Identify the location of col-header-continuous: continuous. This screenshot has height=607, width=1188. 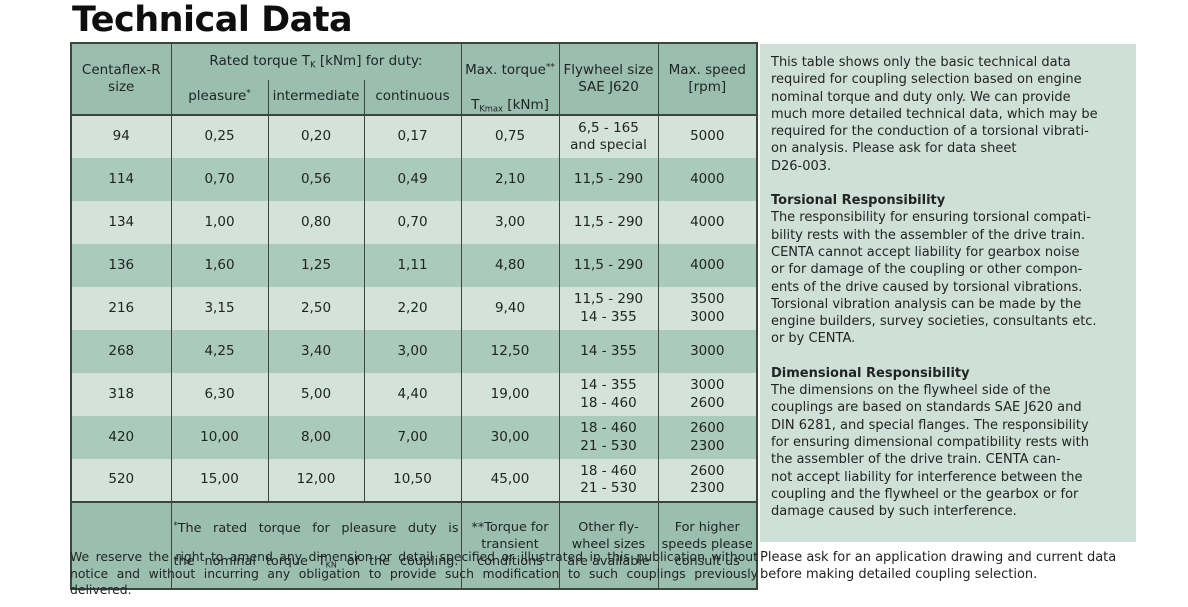
(412, 98).